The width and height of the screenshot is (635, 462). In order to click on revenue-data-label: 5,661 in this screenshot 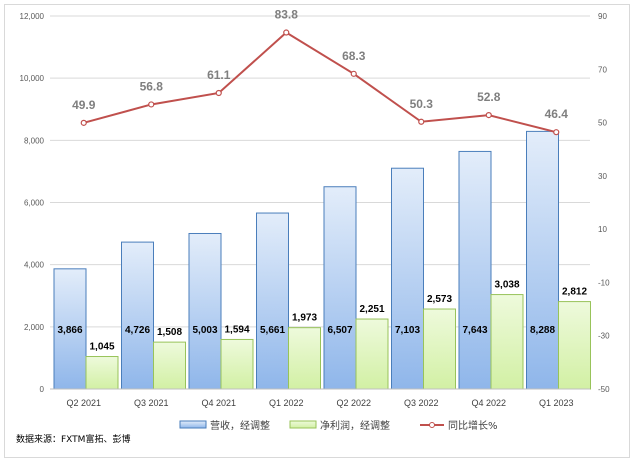, I will do `click(272, 330)`.